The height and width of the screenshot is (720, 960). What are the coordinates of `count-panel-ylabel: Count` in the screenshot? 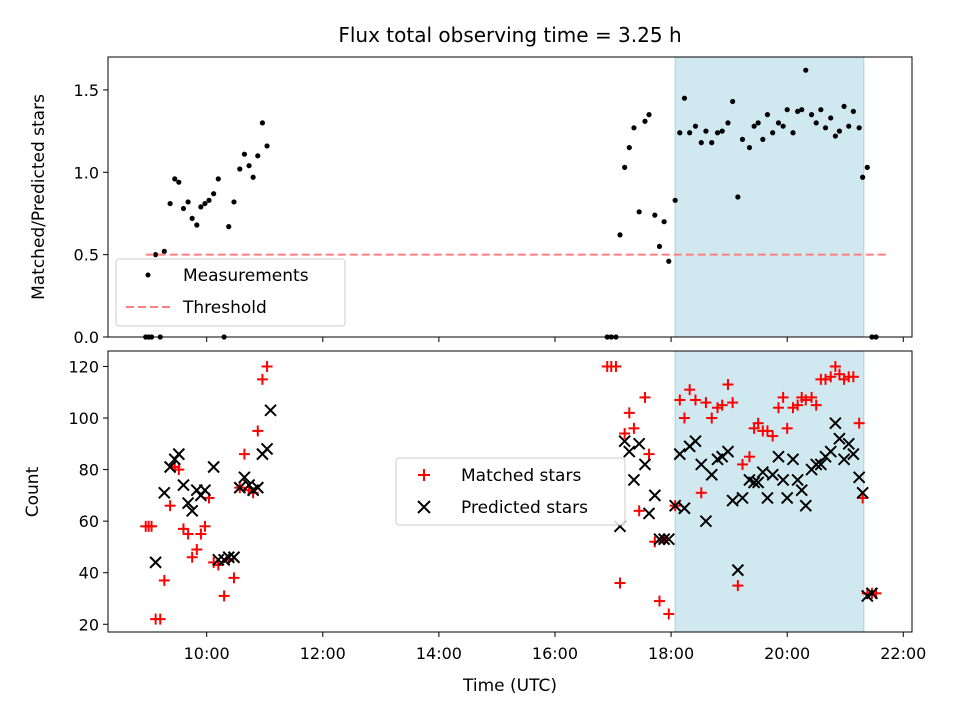 It's located at (33, 491).